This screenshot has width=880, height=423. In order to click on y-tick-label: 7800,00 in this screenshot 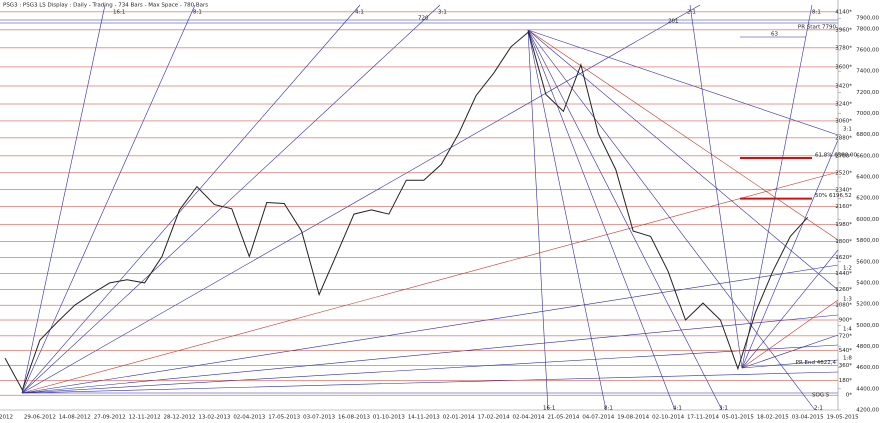, I will do `click(867, 29)`.